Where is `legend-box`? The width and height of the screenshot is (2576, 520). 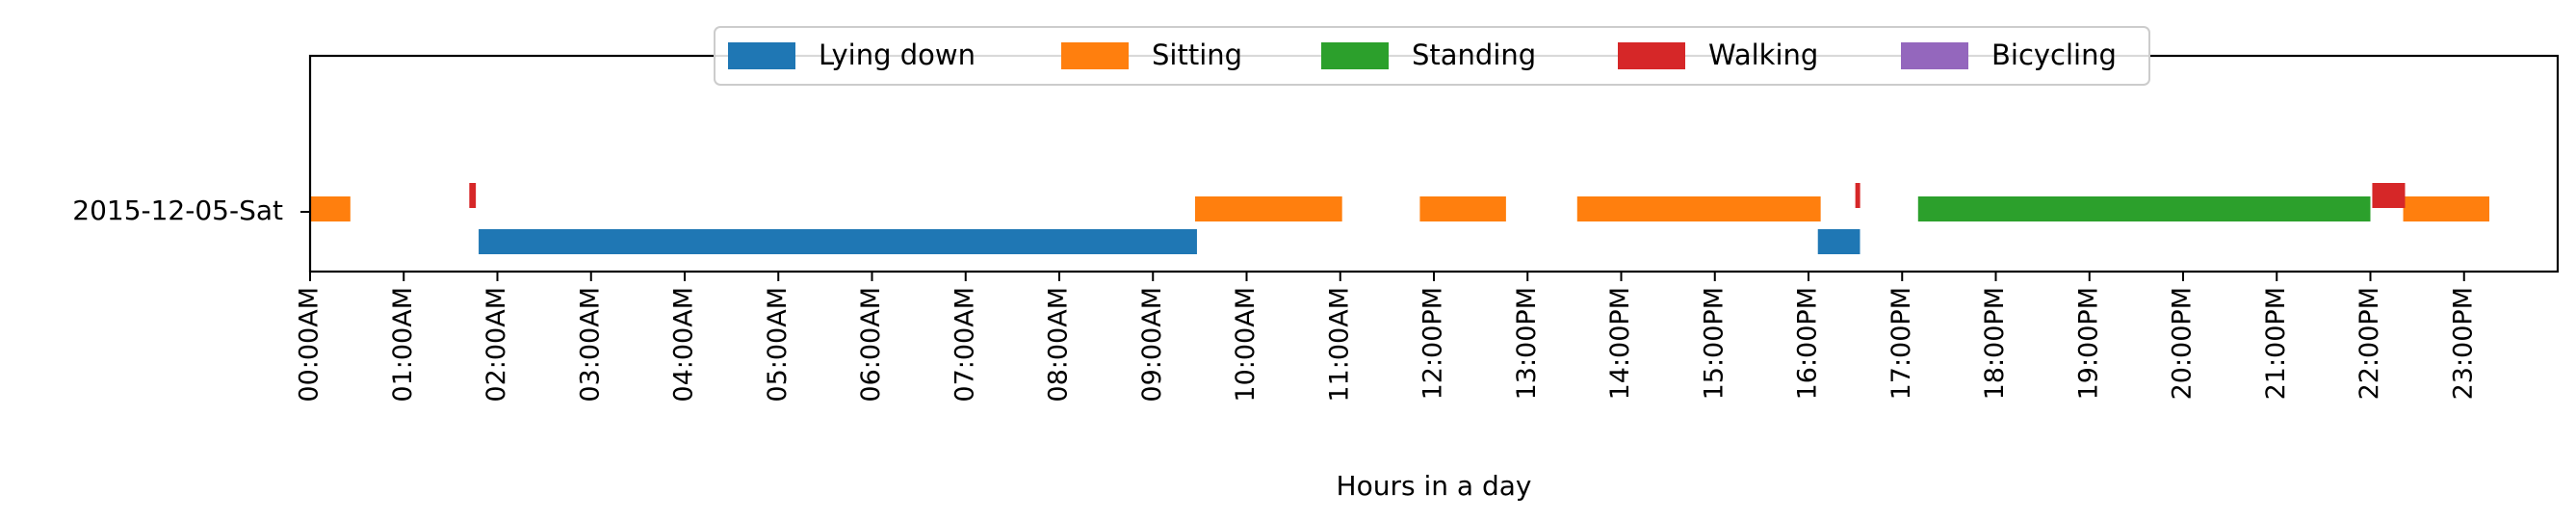
legend-box is located at coordinates (1432, 56).